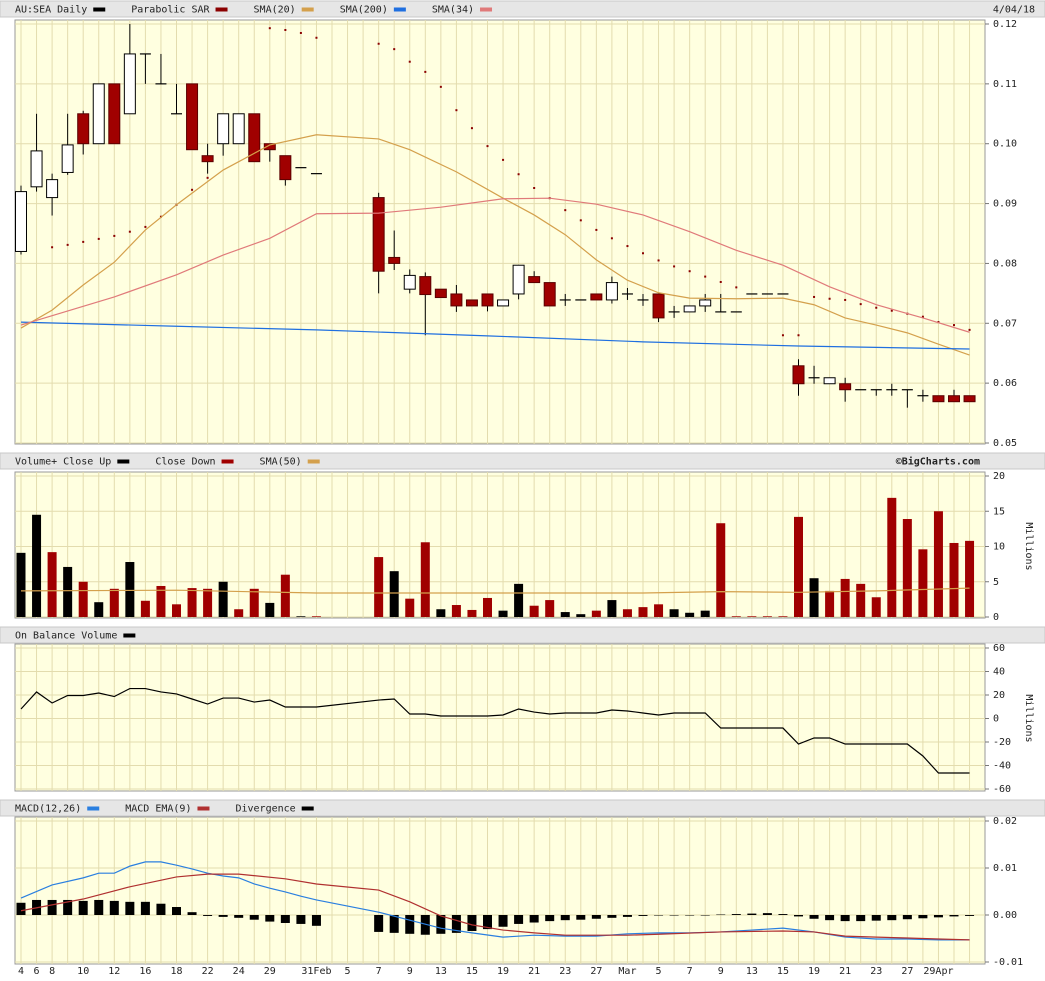 The image size is (1045, 981). I want to click on x-tick-label: 29, so click(270, 971).